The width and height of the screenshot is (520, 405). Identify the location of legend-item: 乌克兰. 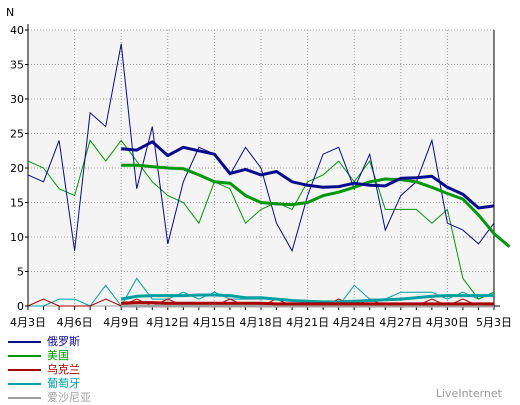
(168, 370).